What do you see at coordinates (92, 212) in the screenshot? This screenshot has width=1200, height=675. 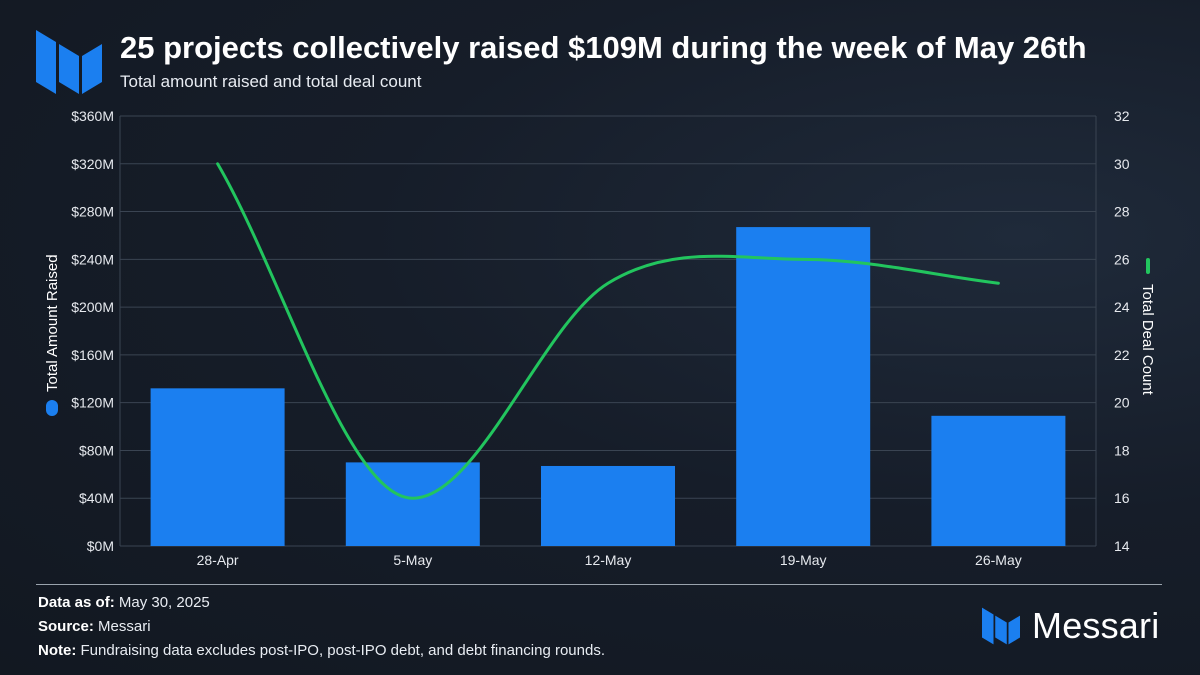 I see `y-tick-label: $280M` at bounding box center [92, 212].